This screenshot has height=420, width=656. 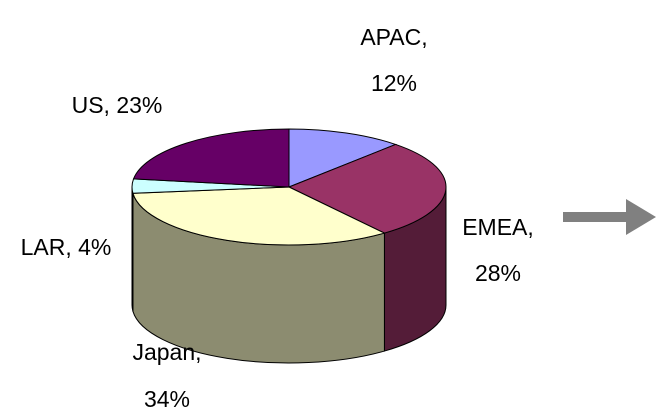 What do you see at coordinates (393, 37) in the screenshot?
I see `data-label-apac-line-1: APAC,` at bounding box center [393, 37].